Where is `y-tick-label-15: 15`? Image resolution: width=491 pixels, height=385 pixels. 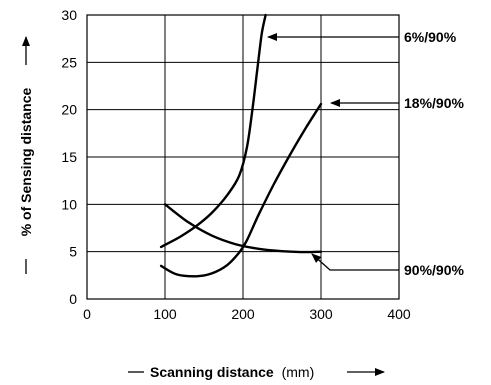 y-tick-label-15: 15 is located at coordinates (69, 157).